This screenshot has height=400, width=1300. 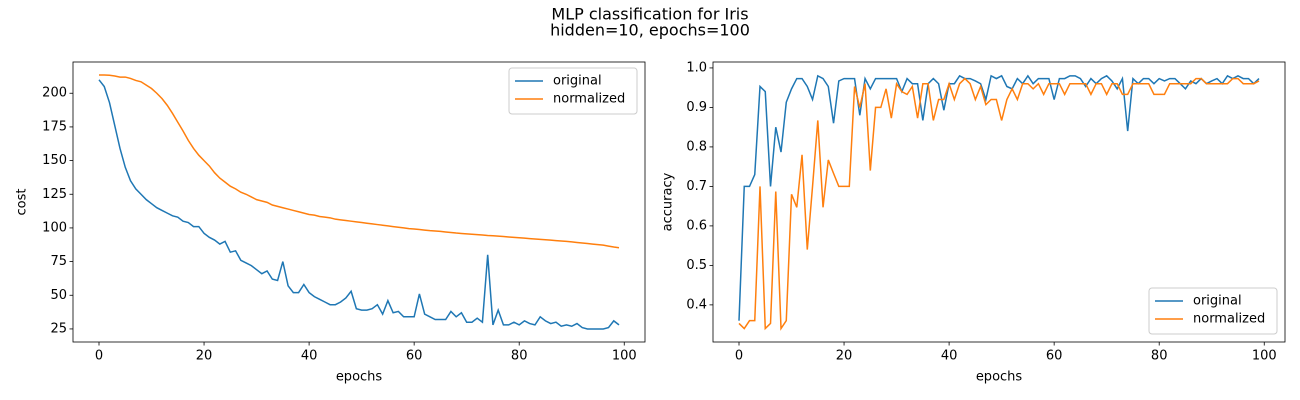 I want to click on y-tick-label: 1.0, so click(x=696, y=67).